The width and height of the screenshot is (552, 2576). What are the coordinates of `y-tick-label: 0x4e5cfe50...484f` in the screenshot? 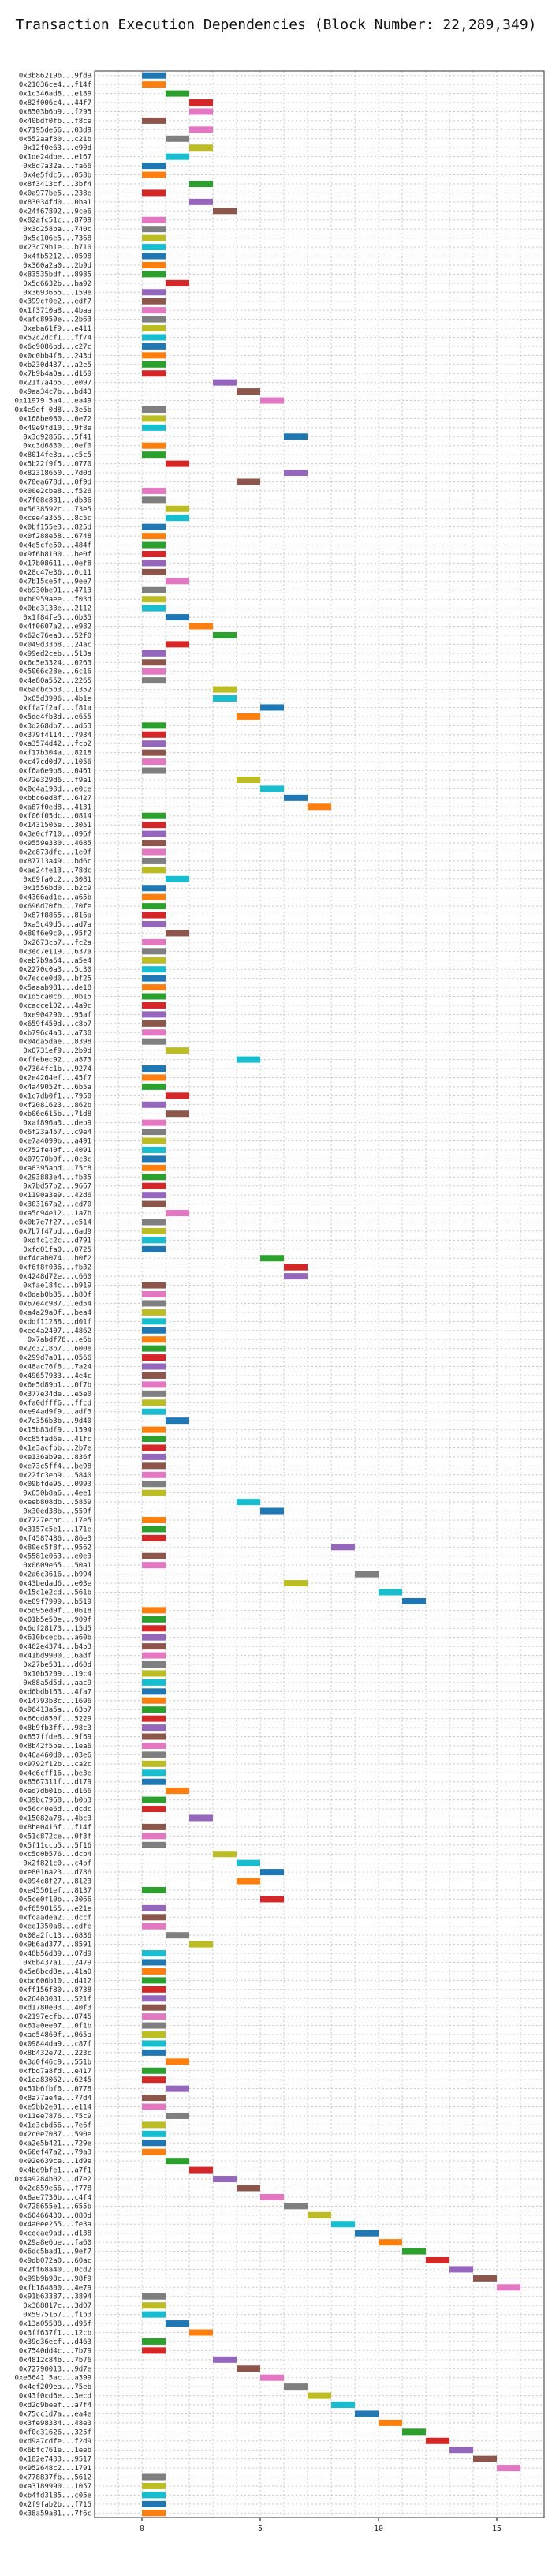 It's located at (55, 546).